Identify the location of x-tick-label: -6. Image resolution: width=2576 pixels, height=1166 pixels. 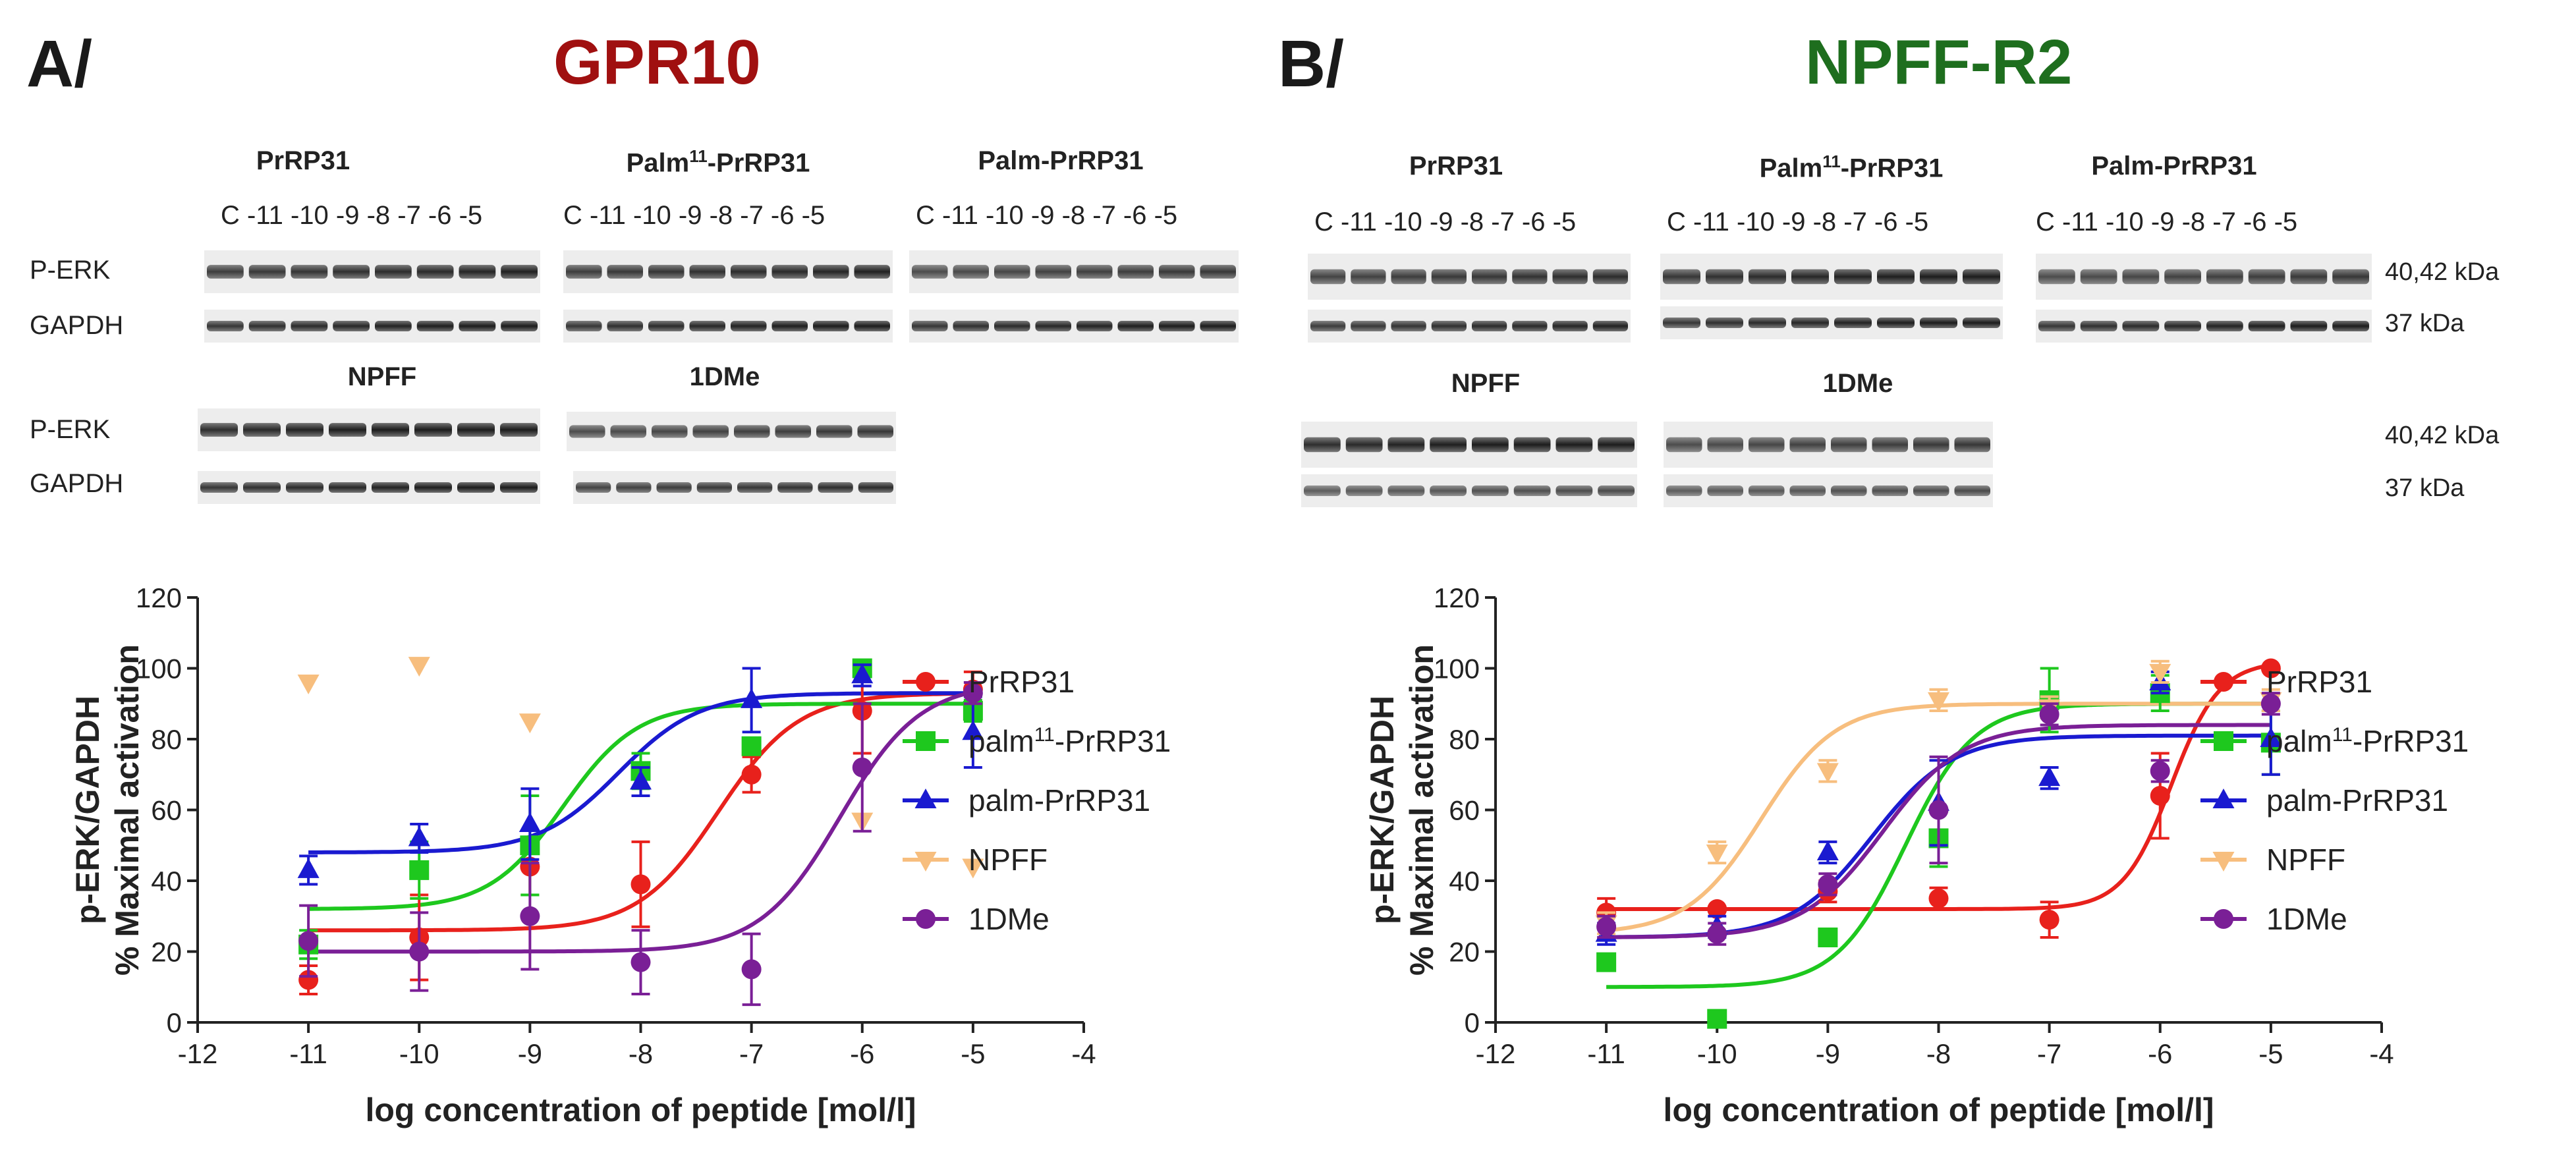
(862, 1053).